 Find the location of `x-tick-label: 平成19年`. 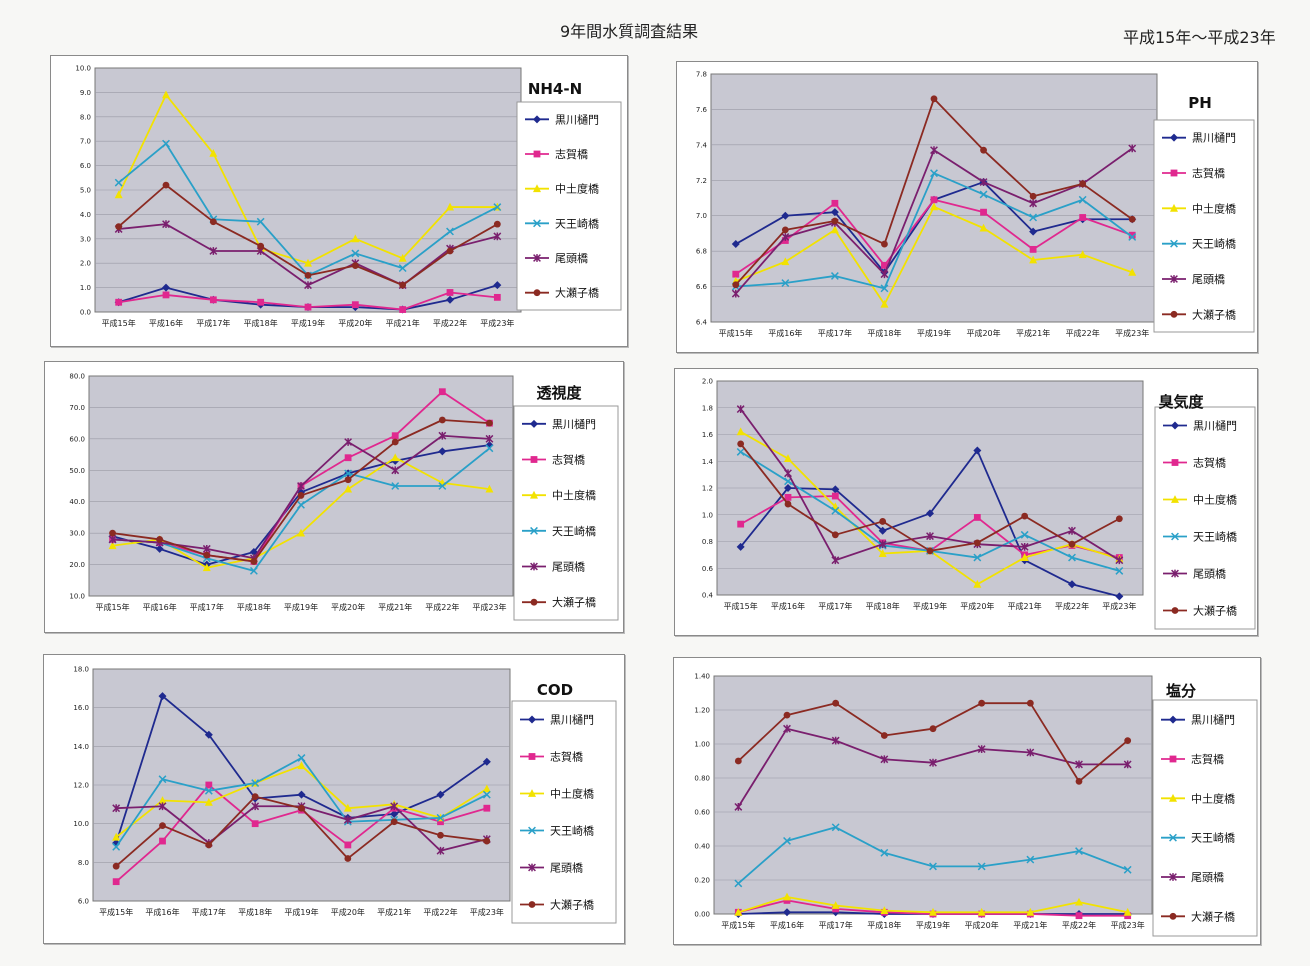

x-tick-label: 平成19年 is located at coordinates (308, 323).